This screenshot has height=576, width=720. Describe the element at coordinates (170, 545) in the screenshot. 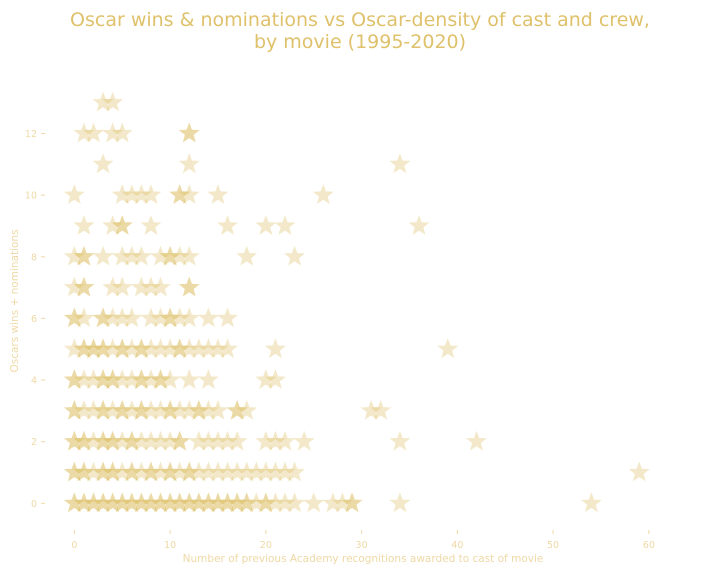

I see `x-tick-label: 10` at that location.